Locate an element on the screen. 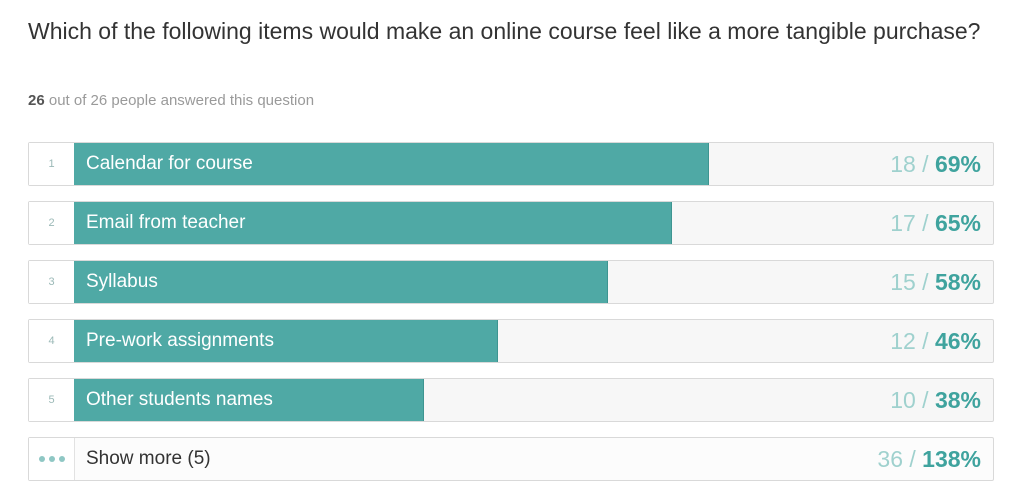 This screenshot has width=1024, height=500. answer-count: 12 is located at coordinates (903, 341).